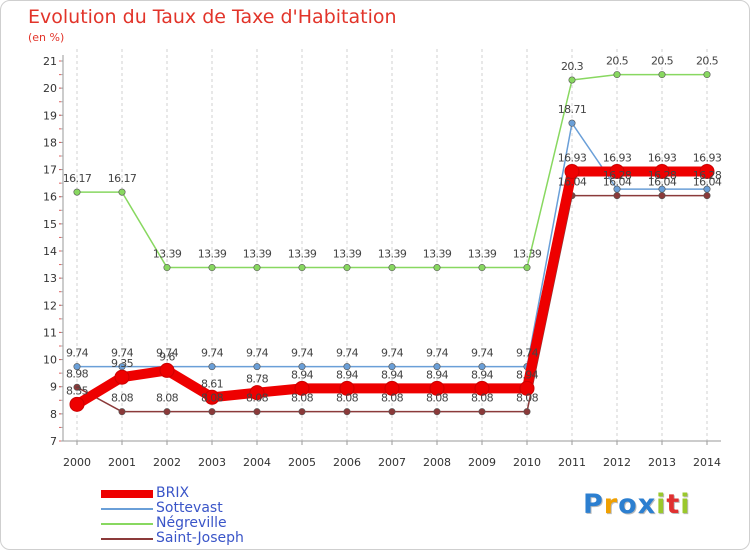 The width and height of the screenshot is (750, 550). Describe the element at coordinates (662, 462) in the screenshot. I see `x-tick-label-2013: 2013` at that location.